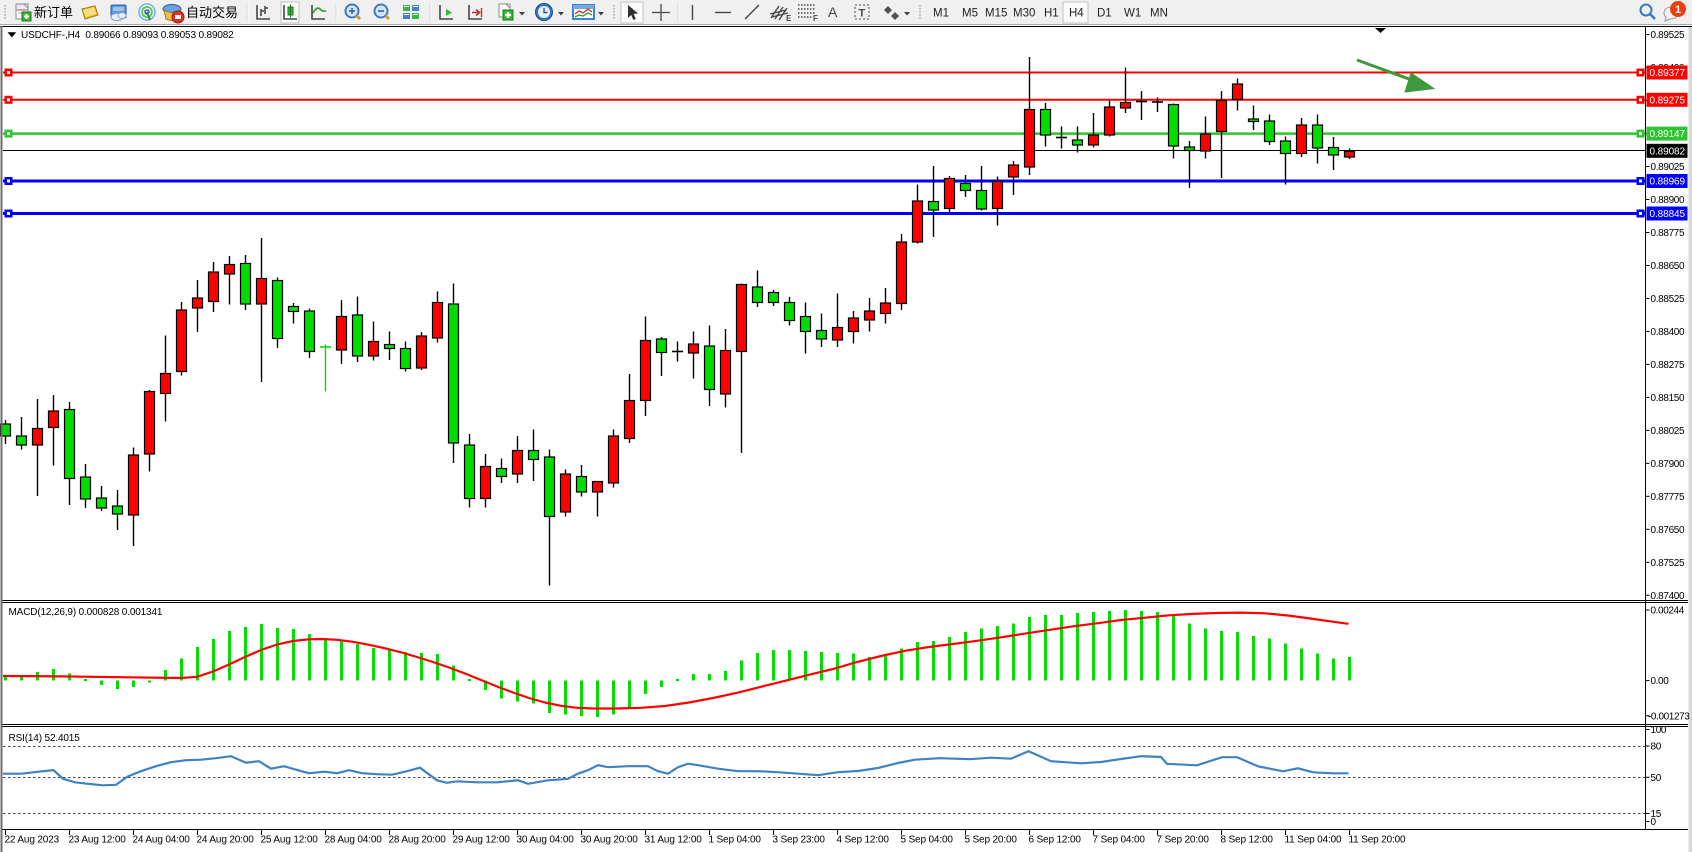 The height and width of the screenshot is (852, 1692). What do you see at coordinates (546, 840) in the screenshot?
I see `svg-text: 30 Aug 04:00` at bounding box center [546, 840].